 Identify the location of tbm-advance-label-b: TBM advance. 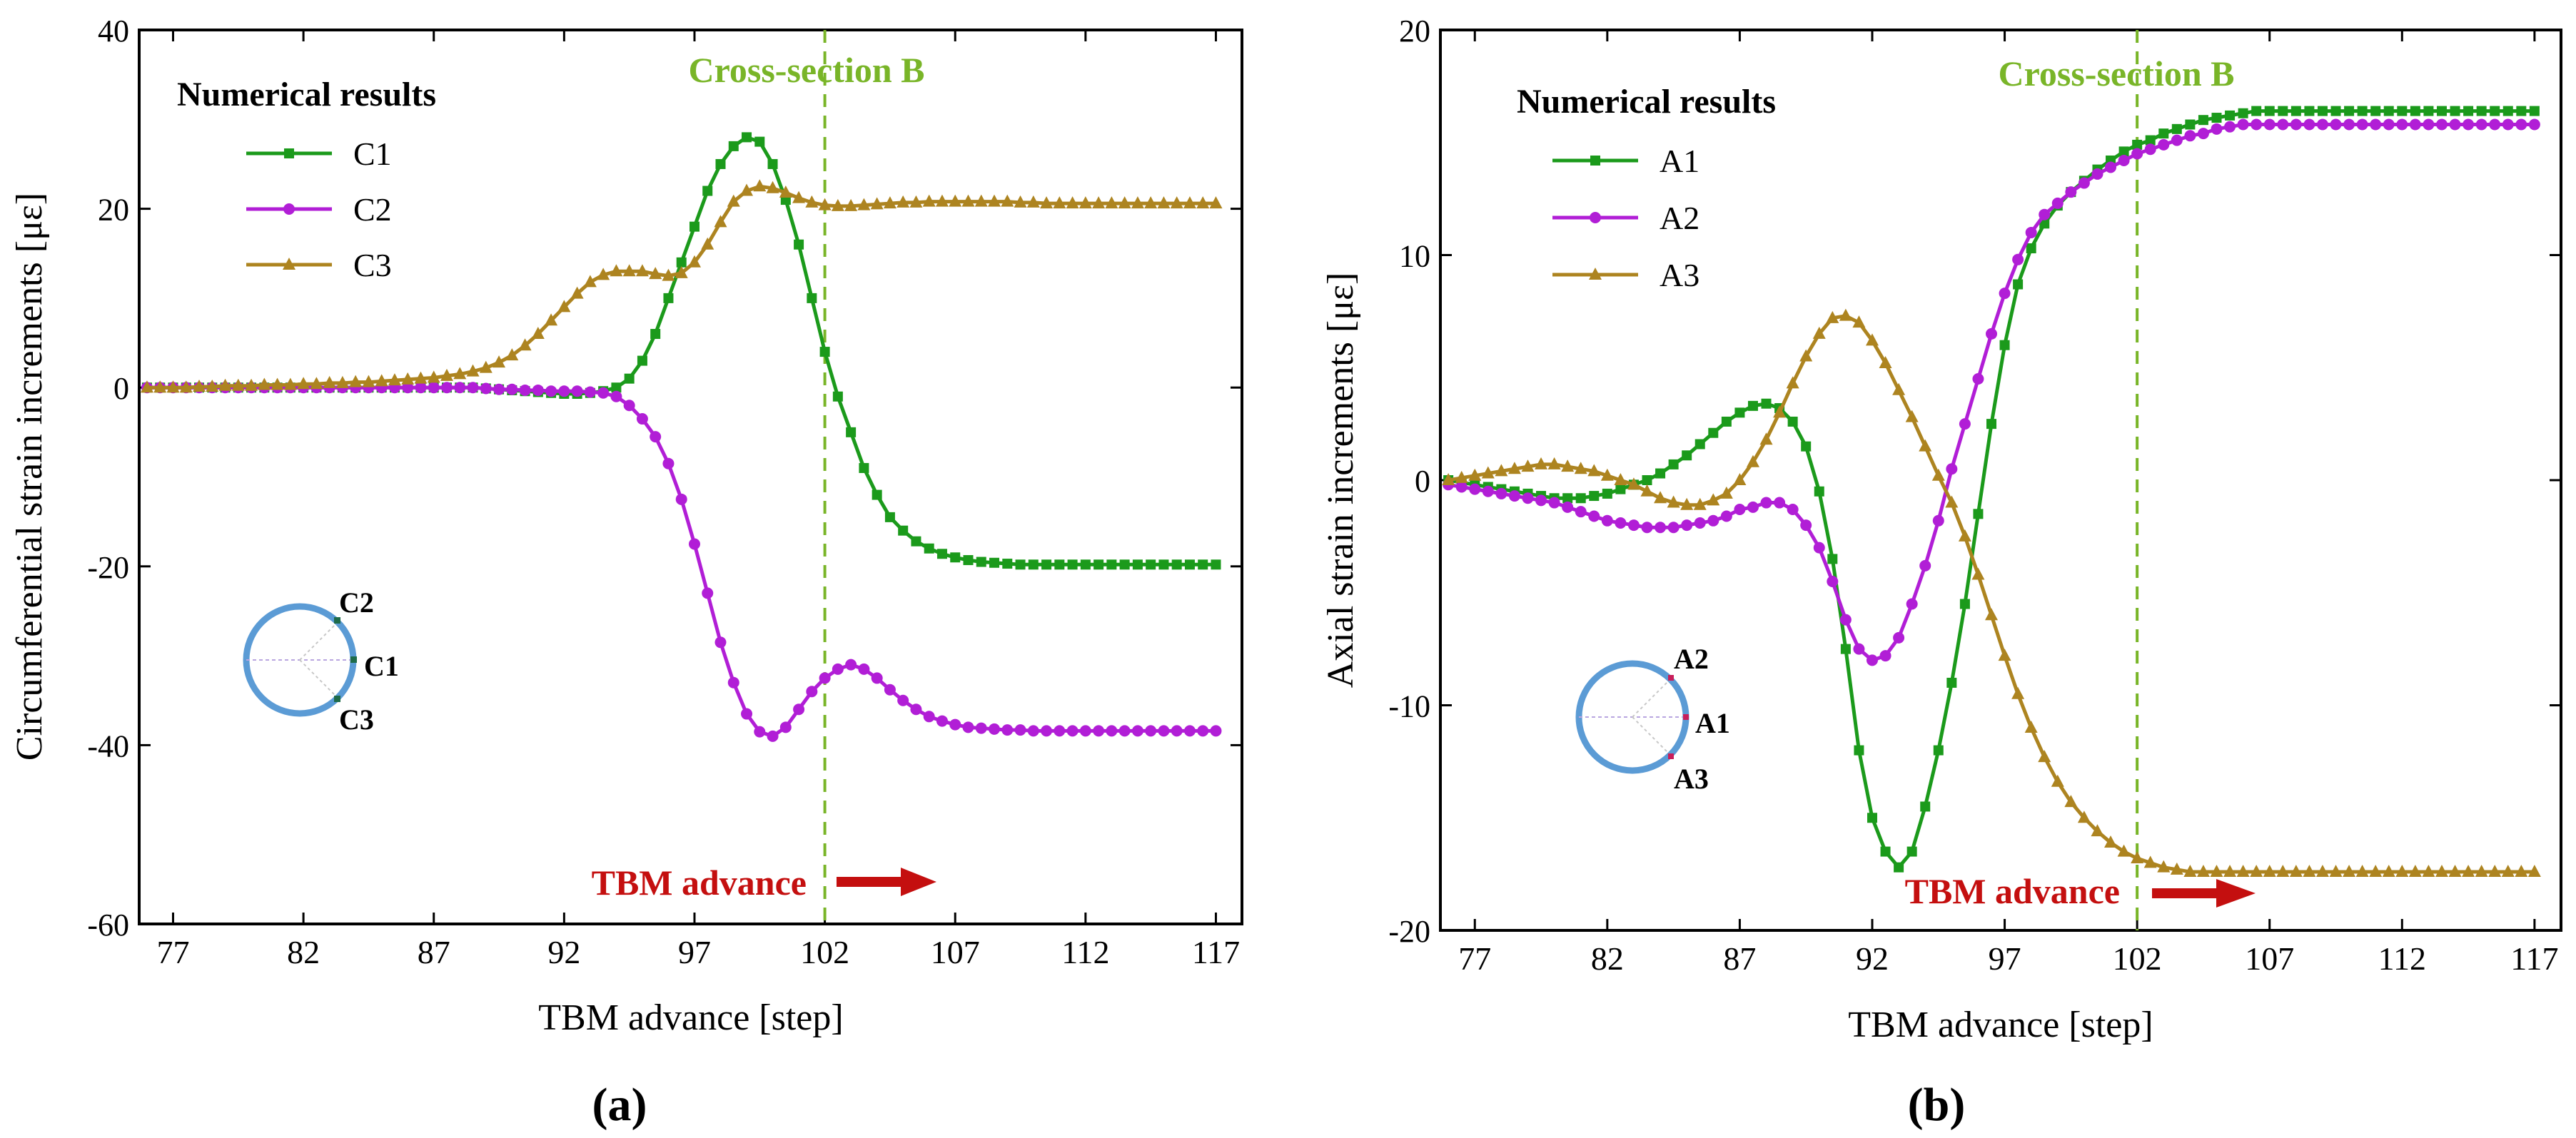
(2012, 891).